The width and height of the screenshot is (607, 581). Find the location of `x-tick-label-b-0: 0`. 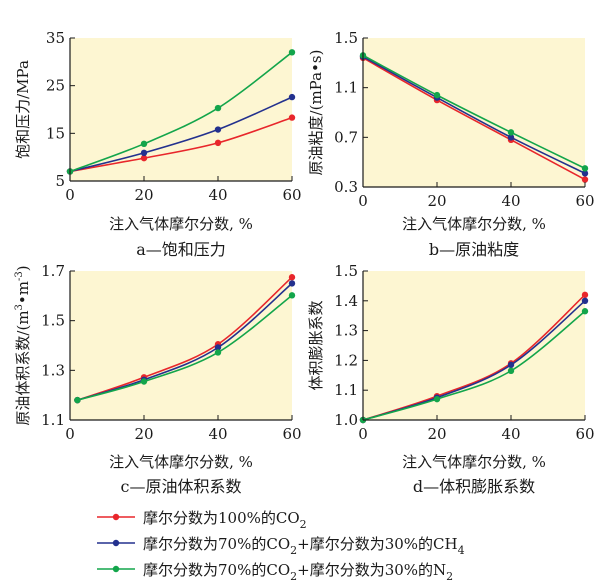

x-tick-label-b-0: 0 is located at coordinates (363, 201).